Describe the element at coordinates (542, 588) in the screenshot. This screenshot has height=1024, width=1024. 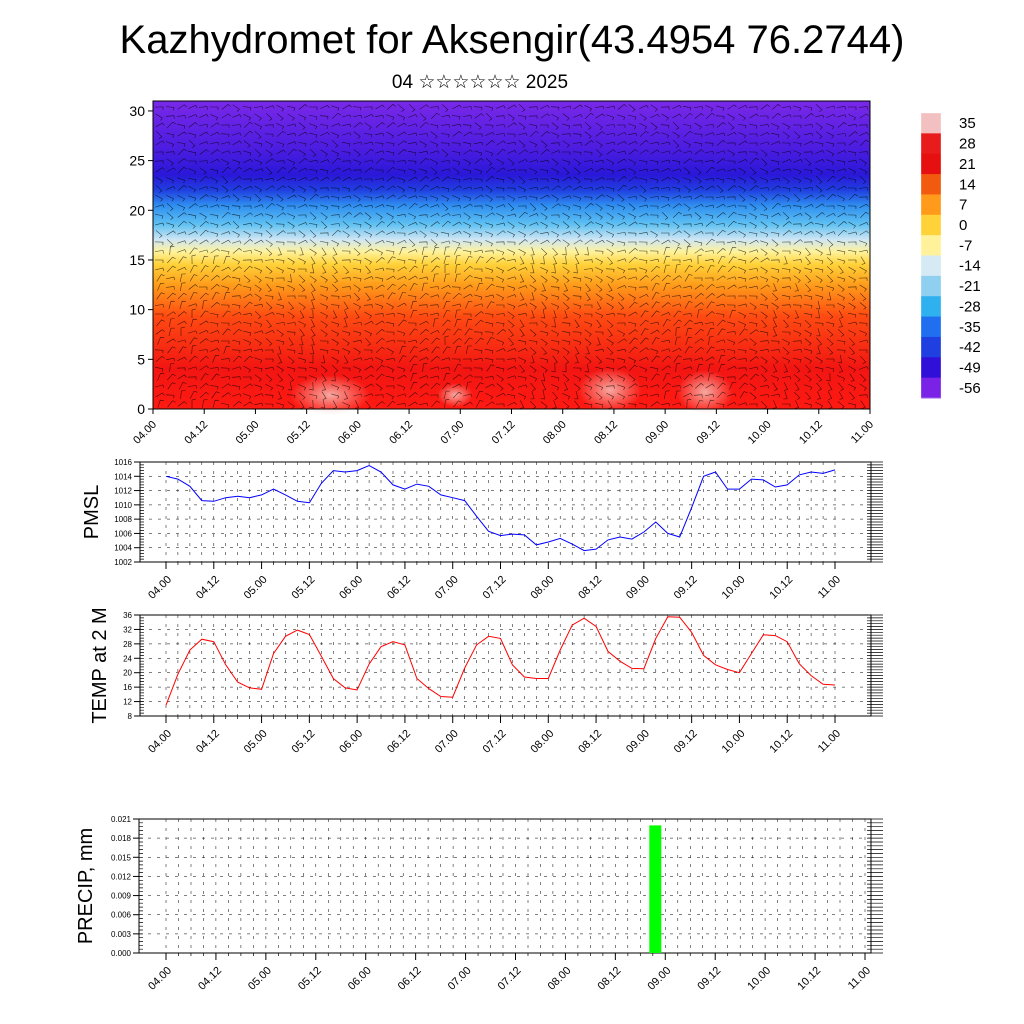
I see `pmsl-x-tick-label: 08.00` at that location.